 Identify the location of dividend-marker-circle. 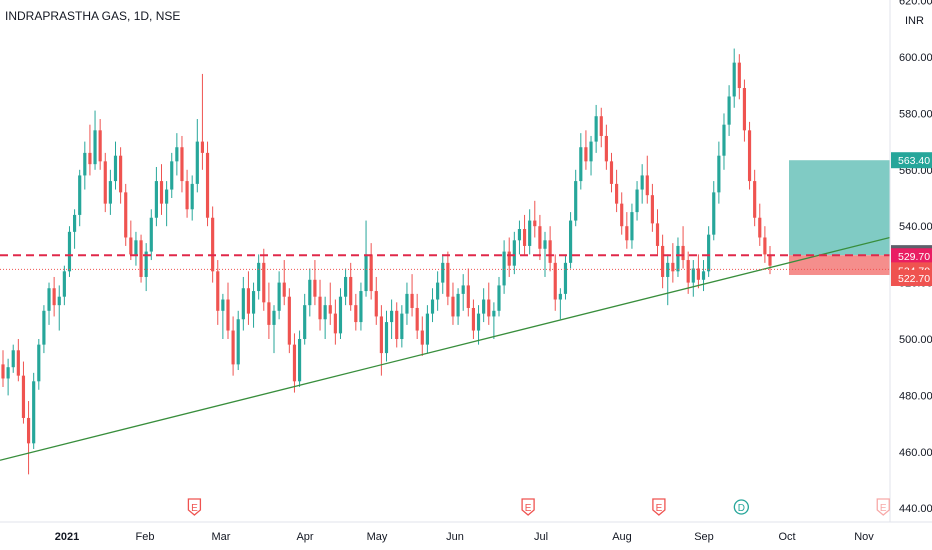
(741, 507).